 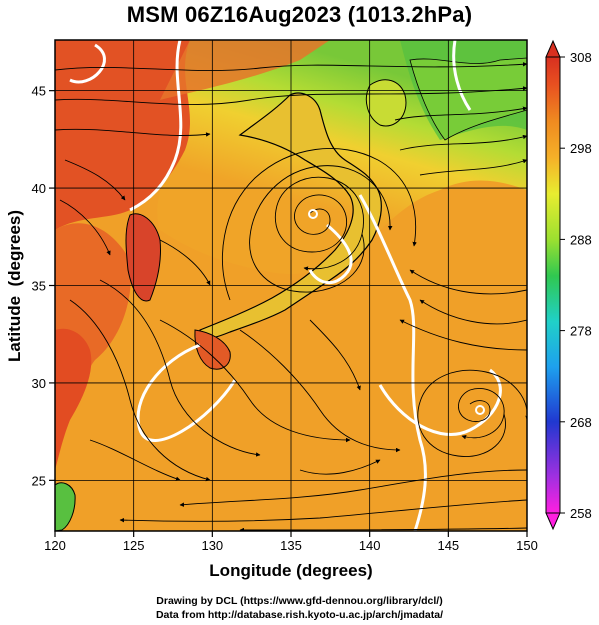 I want to click on y-tick-label: 35, so click(x=39, y=286).